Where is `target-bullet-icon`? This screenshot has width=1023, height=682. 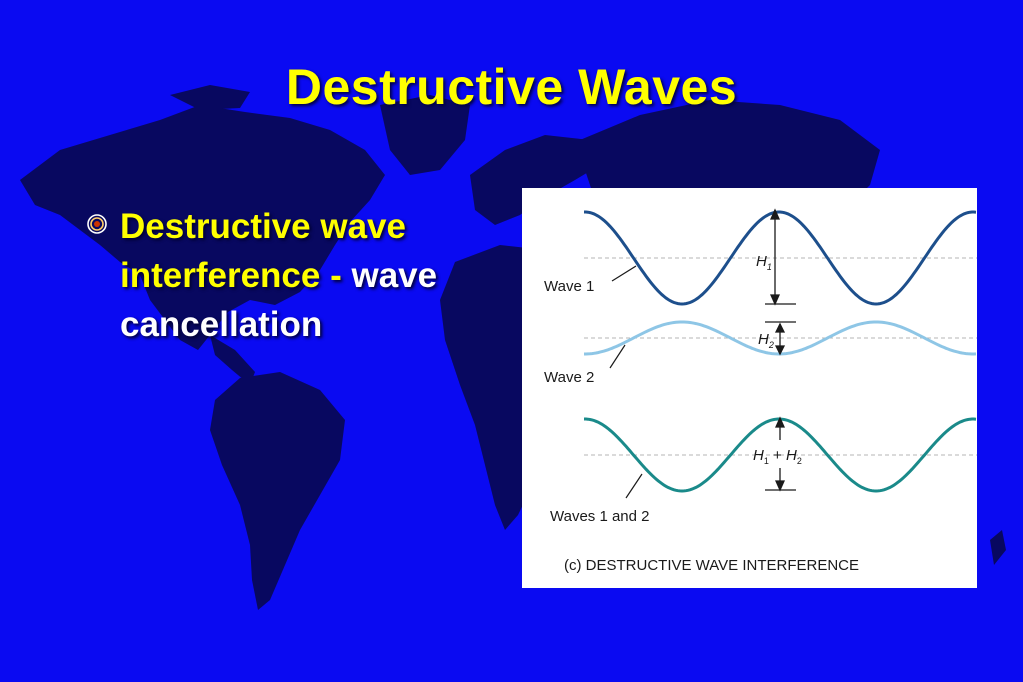 target-bullet-icon is located at coordinates (97, 224).